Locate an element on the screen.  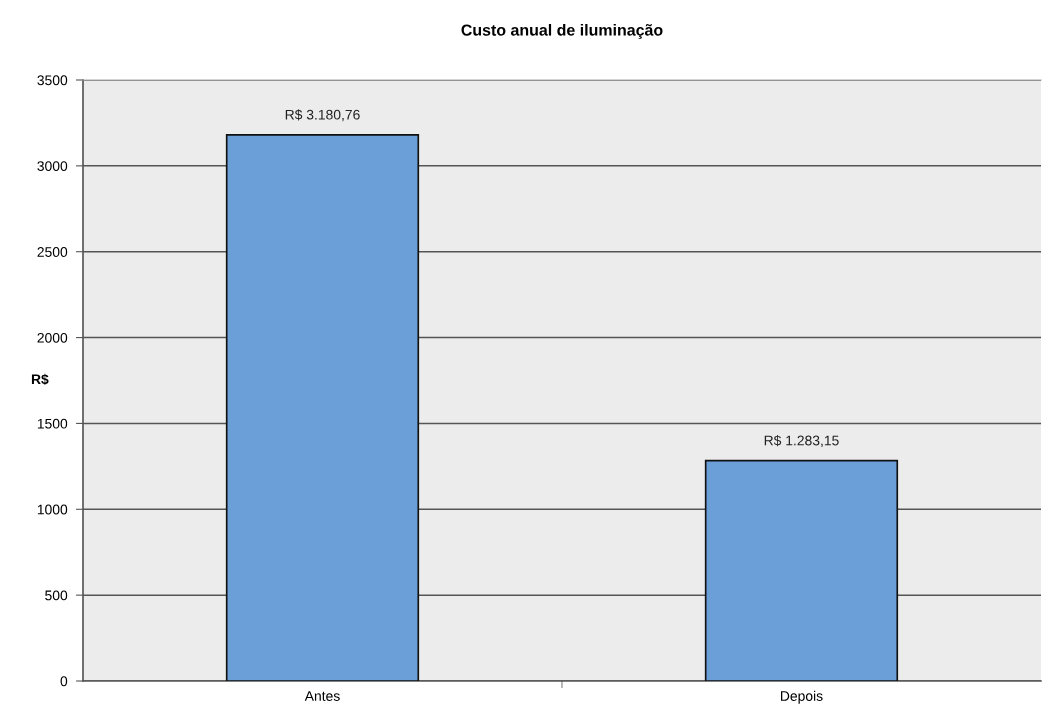
y-tick-label: 500 is located at coordinates (56, 595).